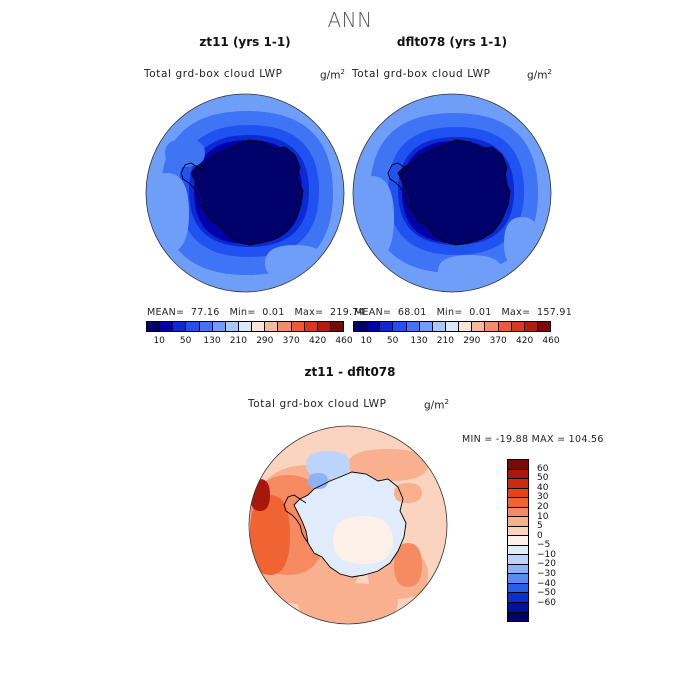  I want to click on page-title: ANN, so click(350, 20).